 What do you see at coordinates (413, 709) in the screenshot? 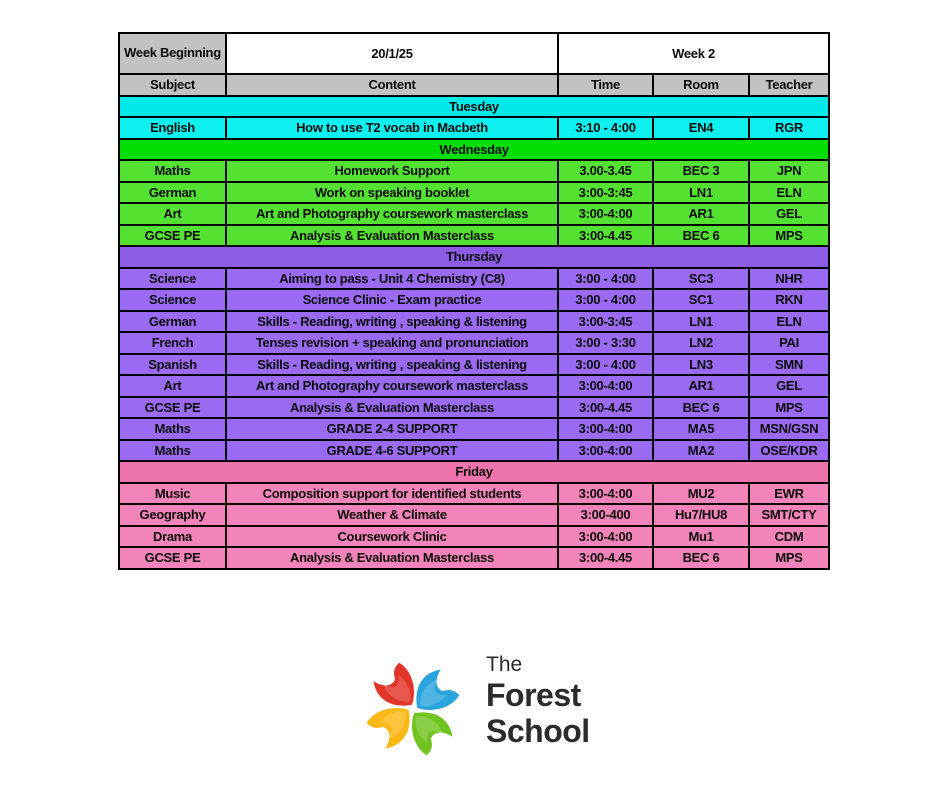
I see `pinwheel-icon` at bounding box center [413, 709].